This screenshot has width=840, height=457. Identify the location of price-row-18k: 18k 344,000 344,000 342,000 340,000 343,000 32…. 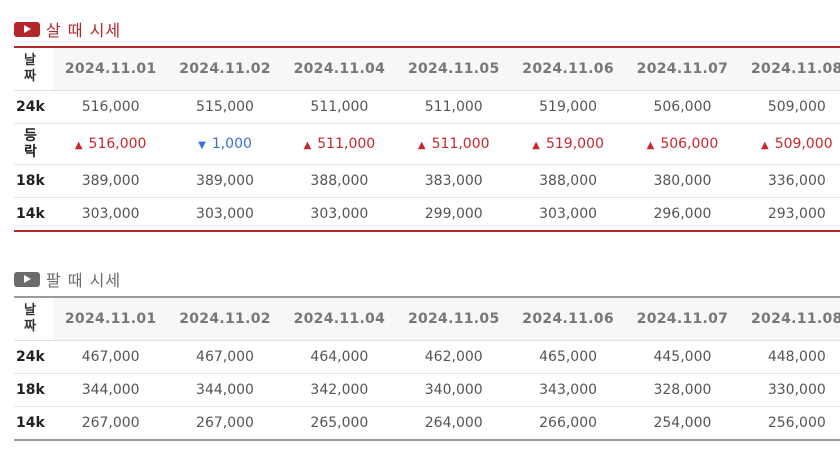
(427, 390).